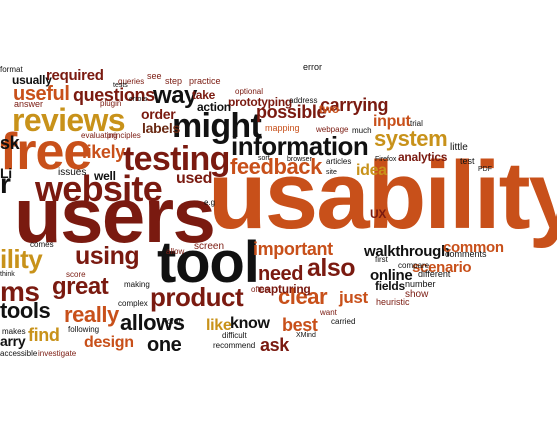 The image size is (557, 446). Describe the element at coordinates (411, 138) in the screenshot. I see `cloud-word: system` at that location.